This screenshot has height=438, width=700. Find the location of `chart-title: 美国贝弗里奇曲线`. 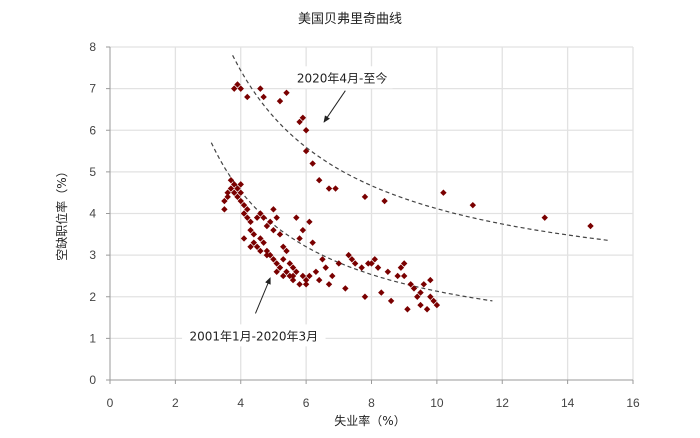

chart-title: 美国贝弗里奇曲线 is located at coordinates (350, 19).